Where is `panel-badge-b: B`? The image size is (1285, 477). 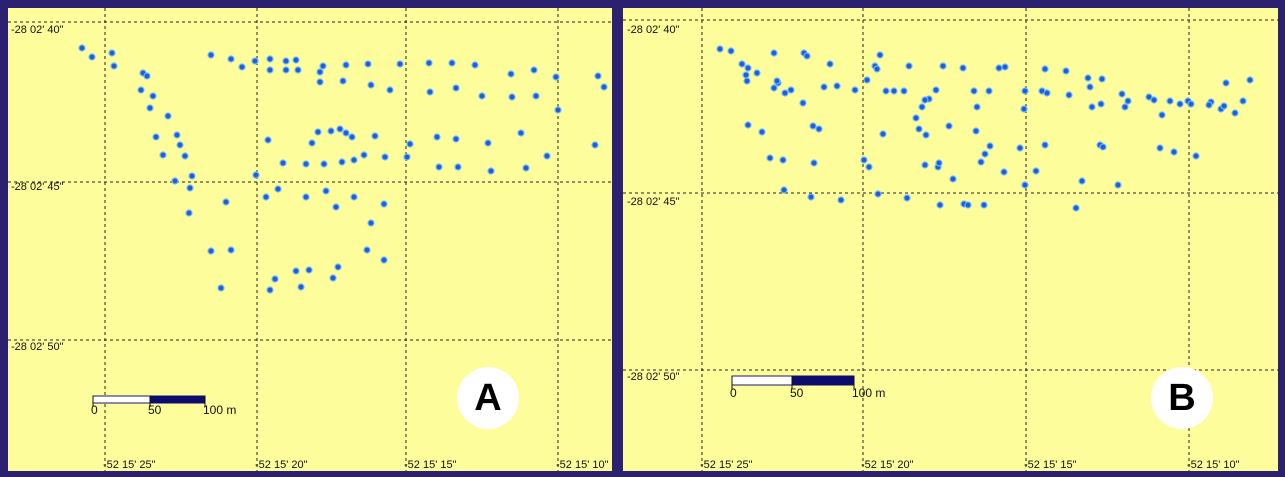
panel-badge-b: B is located at coordinates (1182, 398).